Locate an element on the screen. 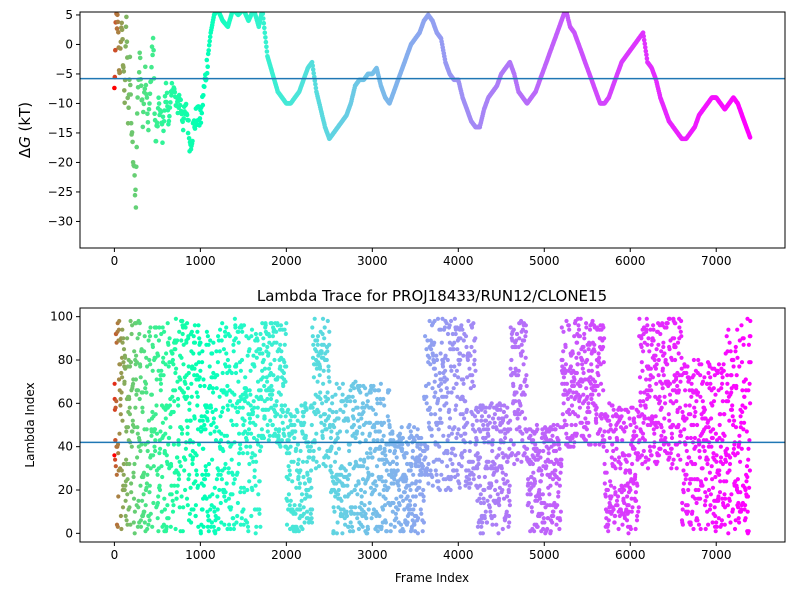  dg-y-axis-label: ΔG (kT) is located at coordinates (25, 130).